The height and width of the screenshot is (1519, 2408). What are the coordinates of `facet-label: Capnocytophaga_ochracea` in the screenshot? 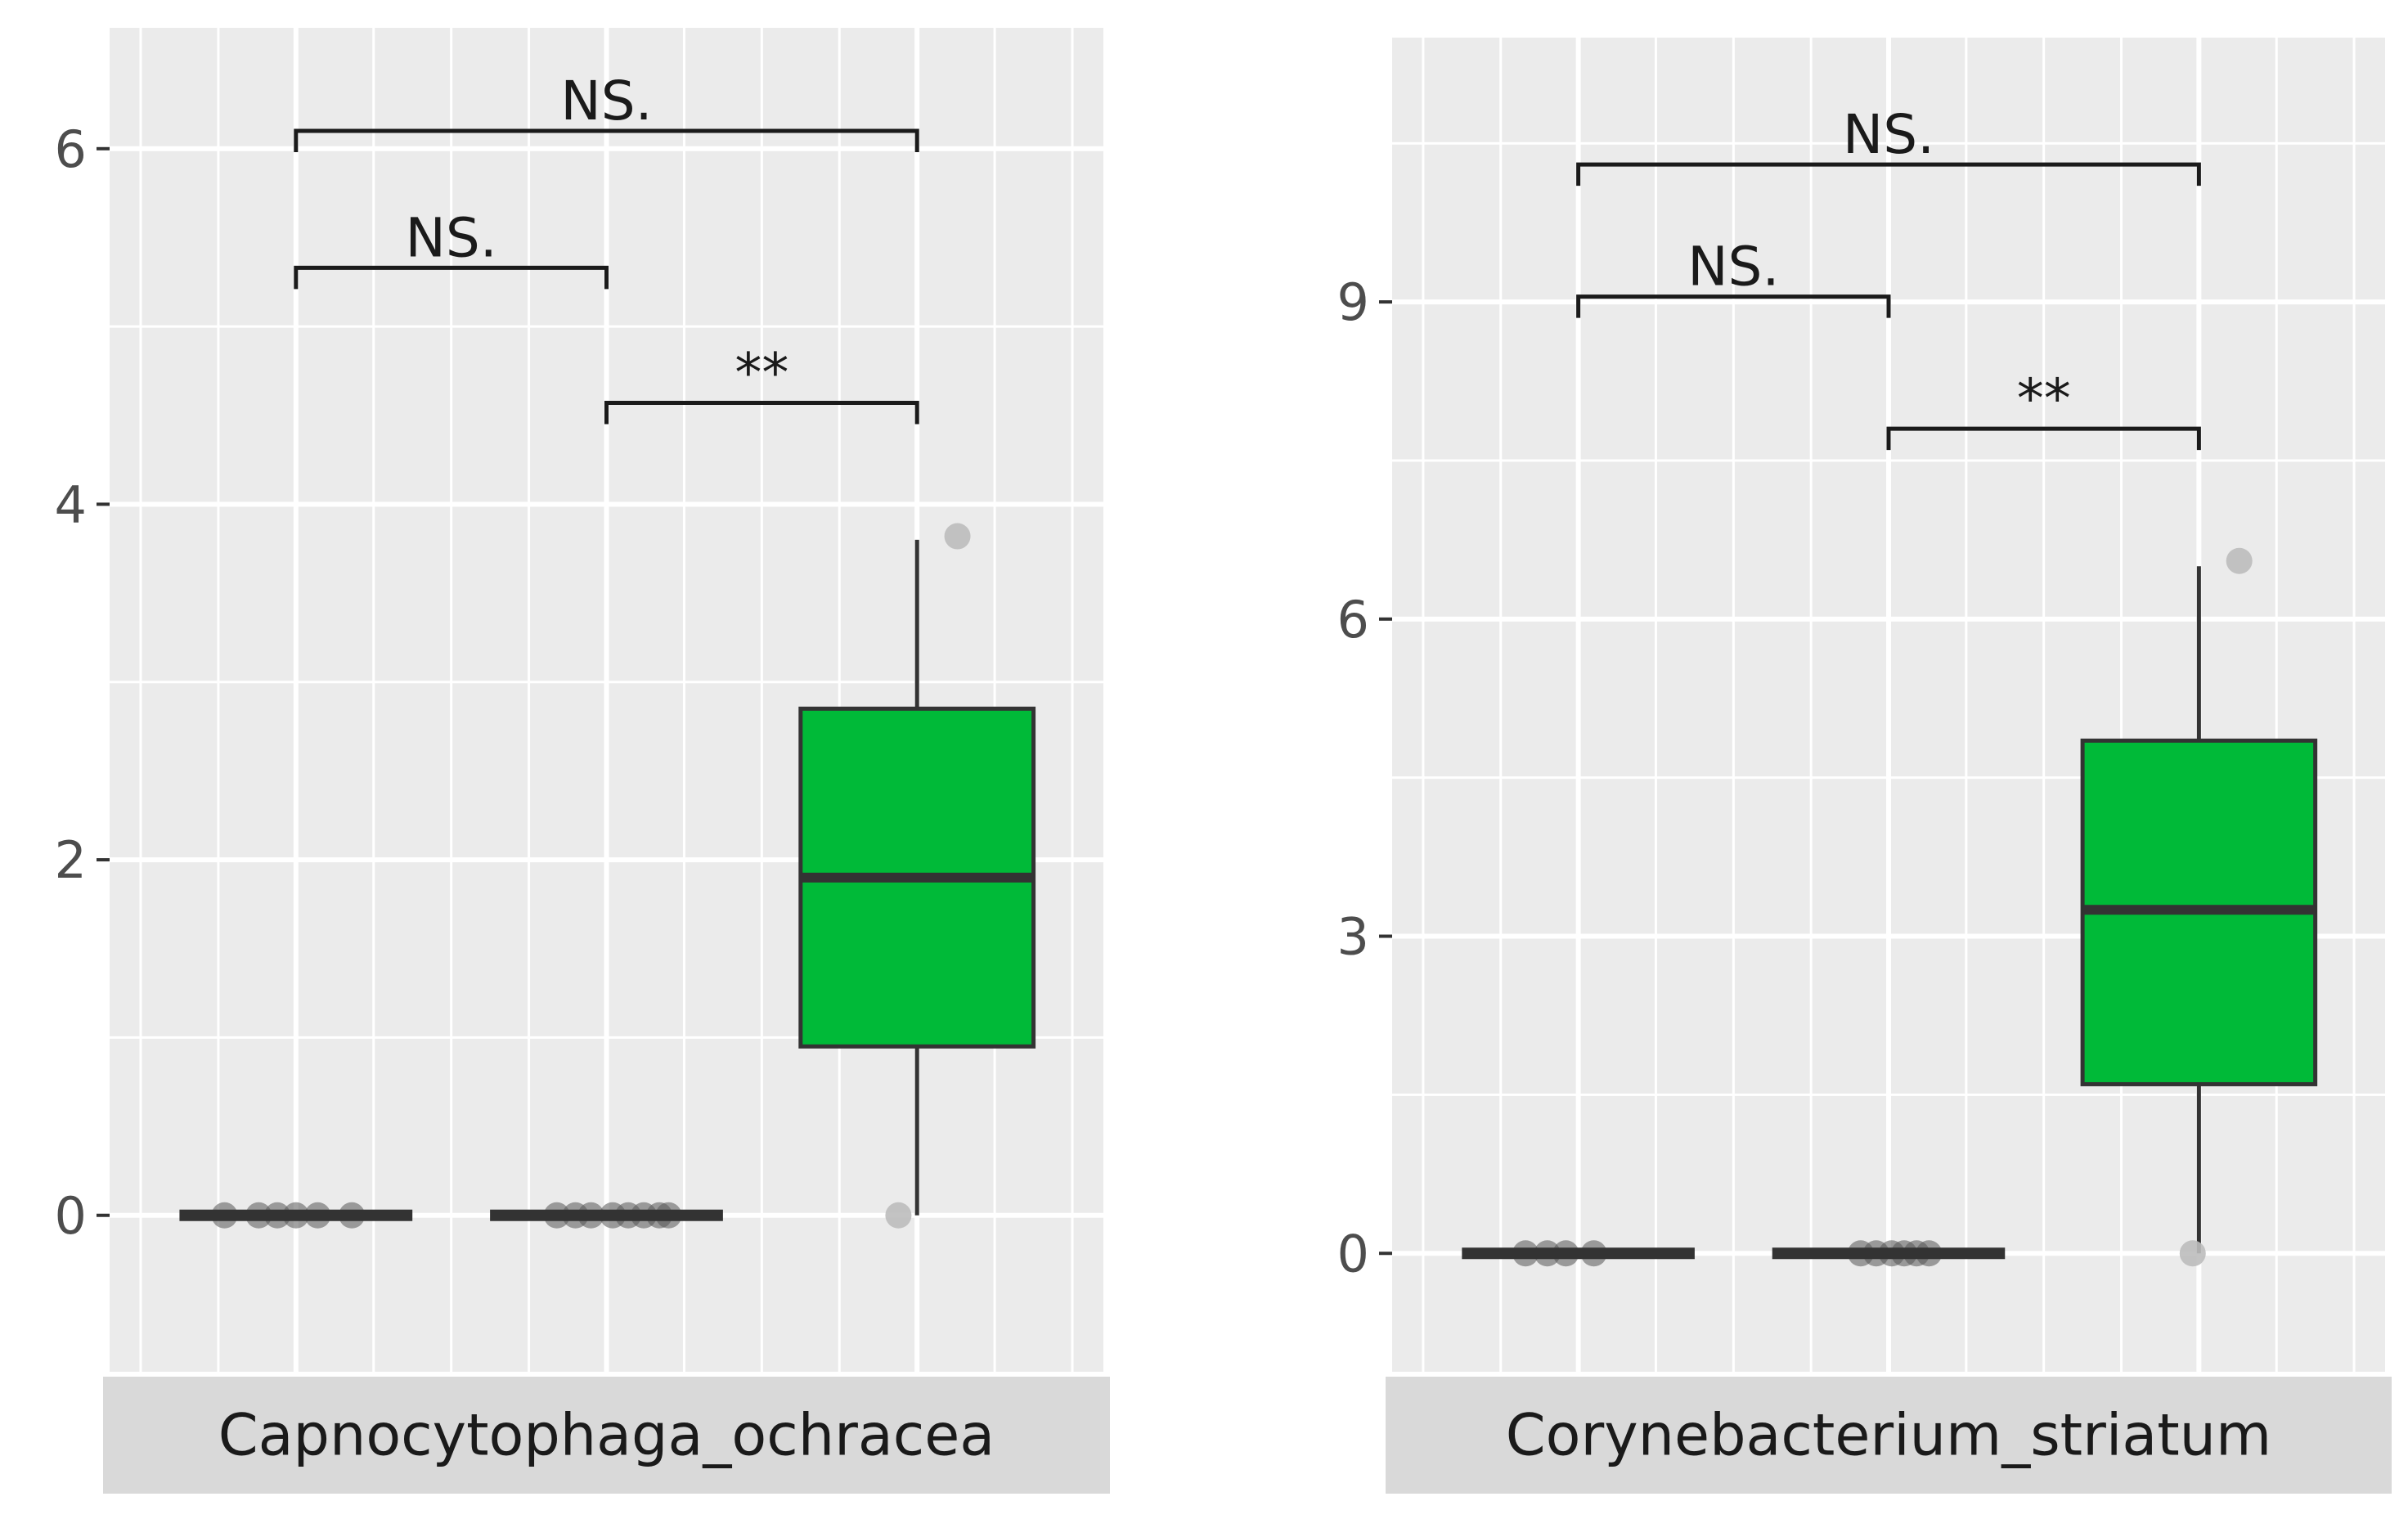 It's located at (606, 1435).